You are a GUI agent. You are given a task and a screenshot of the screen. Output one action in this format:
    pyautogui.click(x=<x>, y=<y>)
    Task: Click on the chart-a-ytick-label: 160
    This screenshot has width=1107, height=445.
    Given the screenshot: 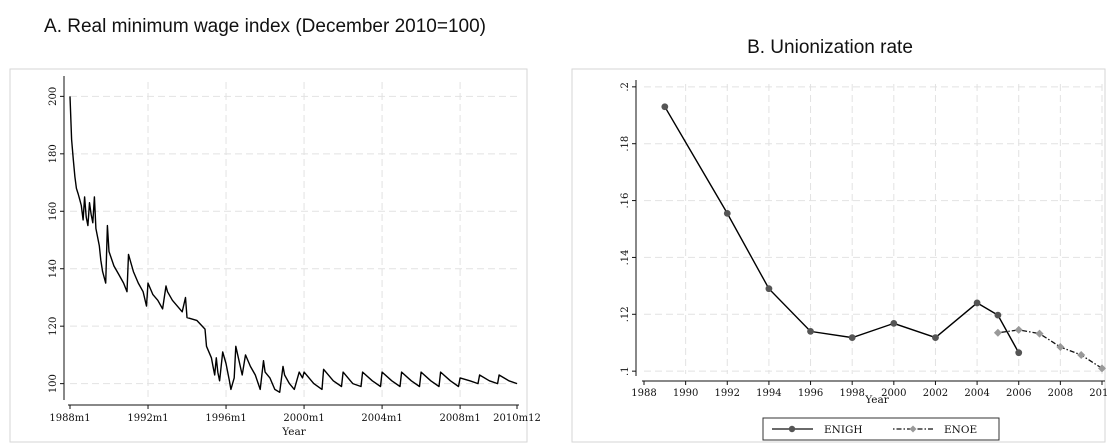 What is the action you would take?
    pyautogui.click(x=53, y=211)
    